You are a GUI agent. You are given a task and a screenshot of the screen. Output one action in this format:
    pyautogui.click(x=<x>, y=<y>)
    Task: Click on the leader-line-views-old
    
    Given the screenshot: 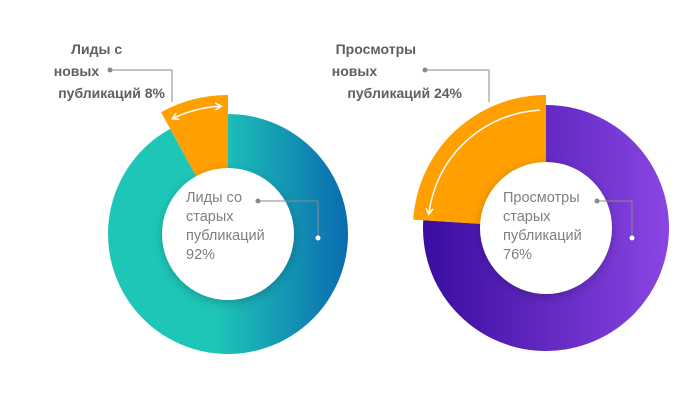 What is the action you would take?
    pyautogui.click(x=615, y=219)
    